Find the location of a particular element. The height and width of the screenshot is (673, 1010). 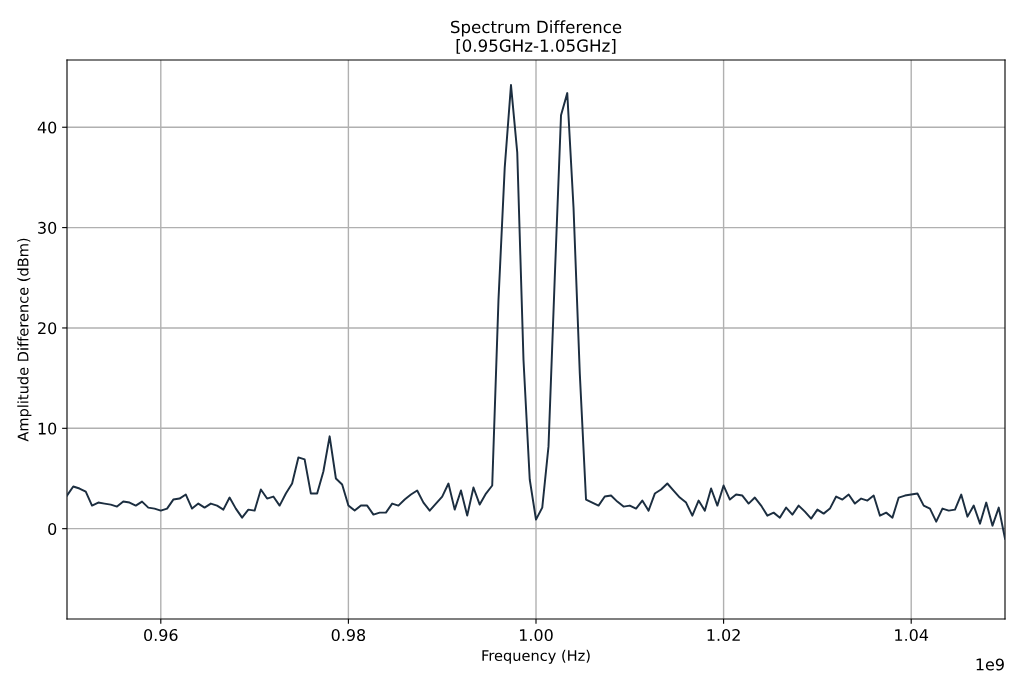

x-axis-title: Frequency (Hz) is located at coordinates (536, 656).